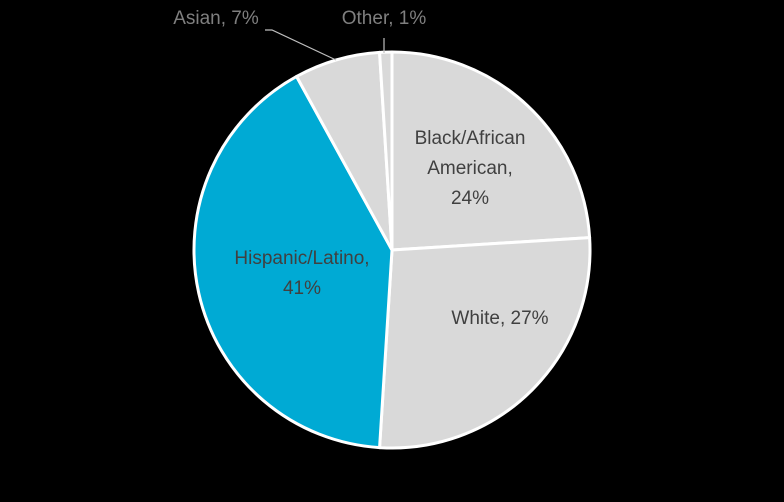  What do you see at coordinates (301, 258) in the screenshot?
I see `data-label-line: Hispanic/Latino,` at bounding box center [301, 258].